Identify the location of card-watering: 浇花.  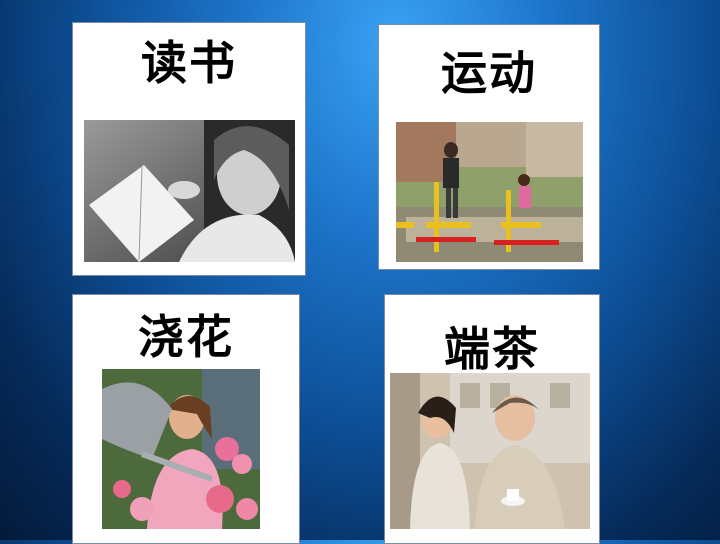
(186, 419).